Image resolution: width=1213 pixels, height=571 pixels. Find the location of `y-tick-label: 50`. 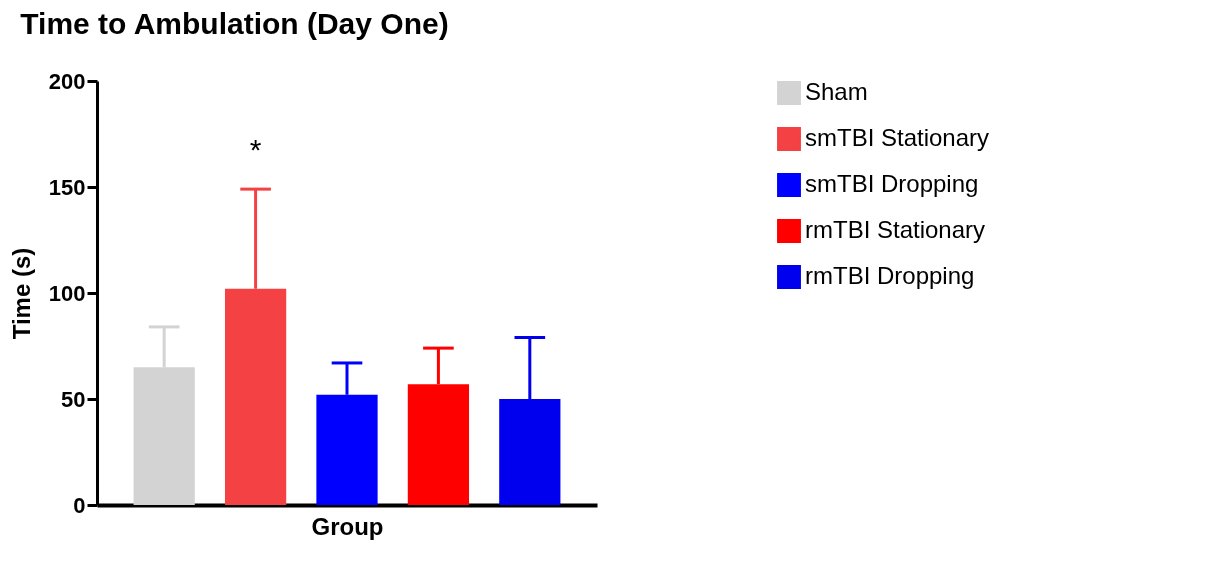

y-tick-label: 50 is located at coordinates (73, 399).